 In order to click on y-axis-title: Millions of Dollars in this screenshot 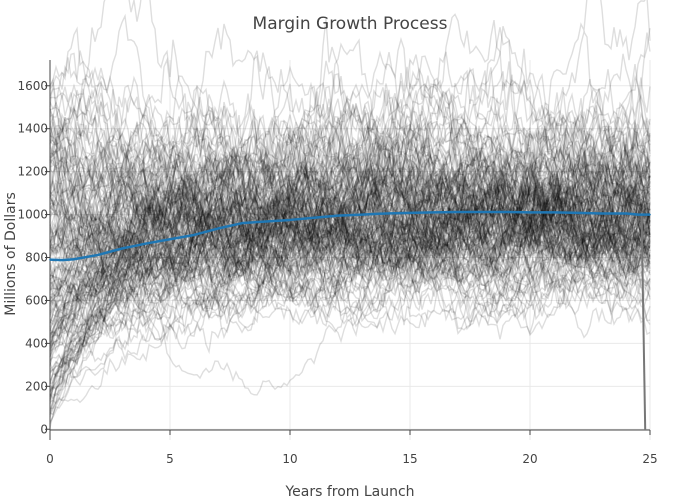, I will do `click(11, 254)`.